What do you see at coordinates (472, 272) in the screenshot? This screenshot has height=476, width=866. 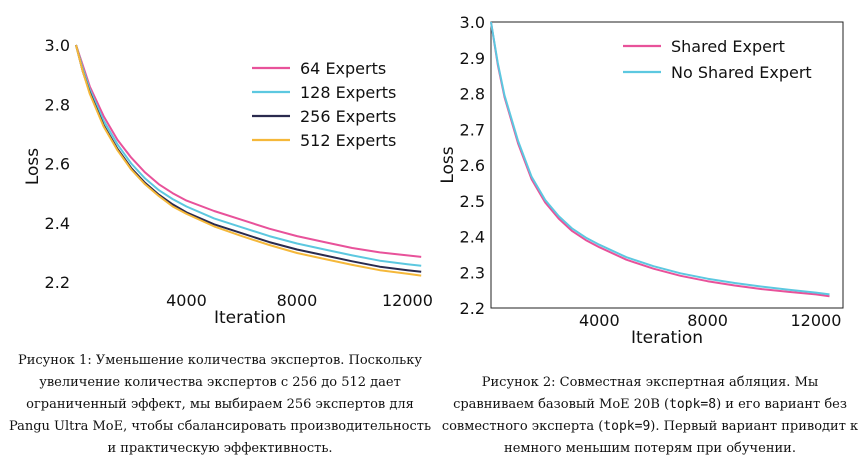 I see `y-tick-label: 2.3` at bounding box center [472, 272].